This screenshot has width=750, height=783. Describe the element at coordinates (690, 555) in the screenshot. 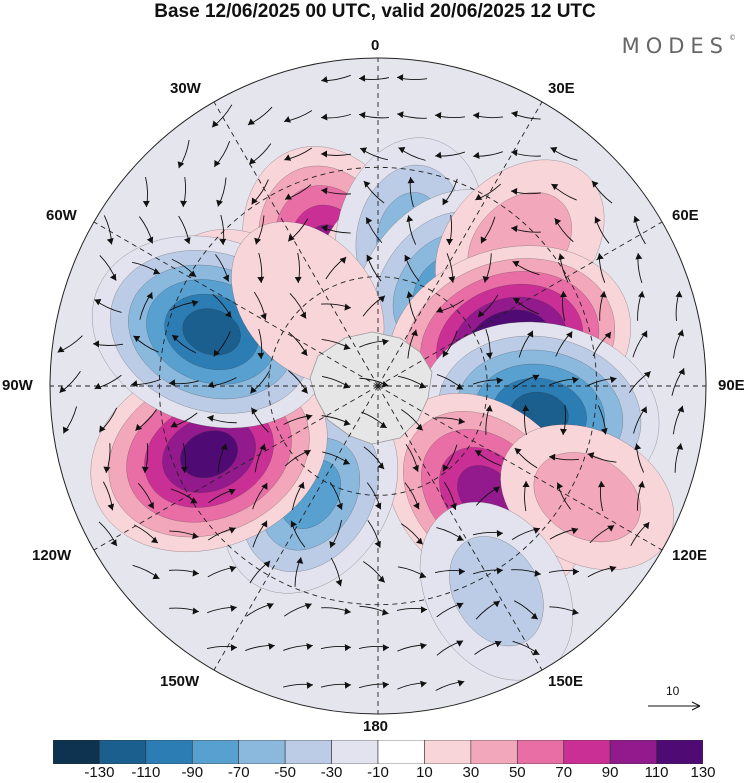

I see `lon-label-120e: 120E` at that location.